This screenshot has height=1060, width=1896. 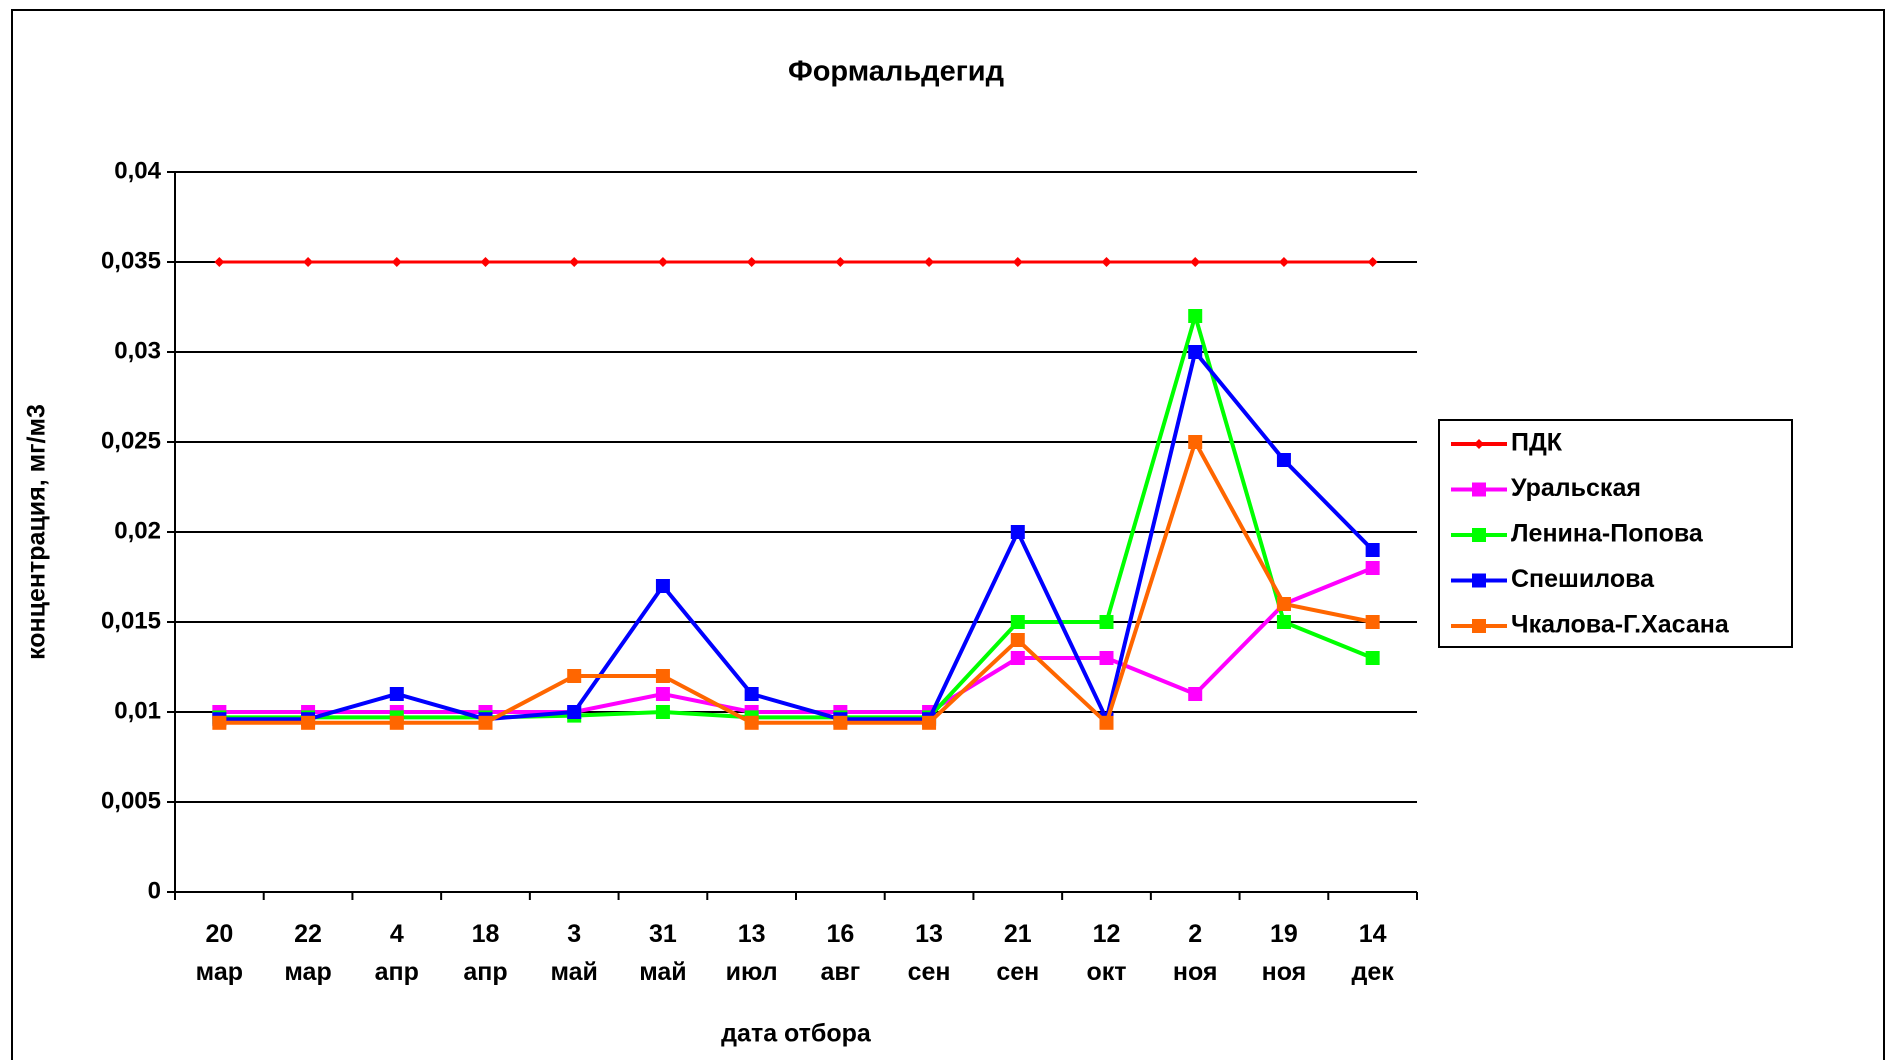 I want to click on x-tick-label: 19 ноя, so click(x=1284, y=953).